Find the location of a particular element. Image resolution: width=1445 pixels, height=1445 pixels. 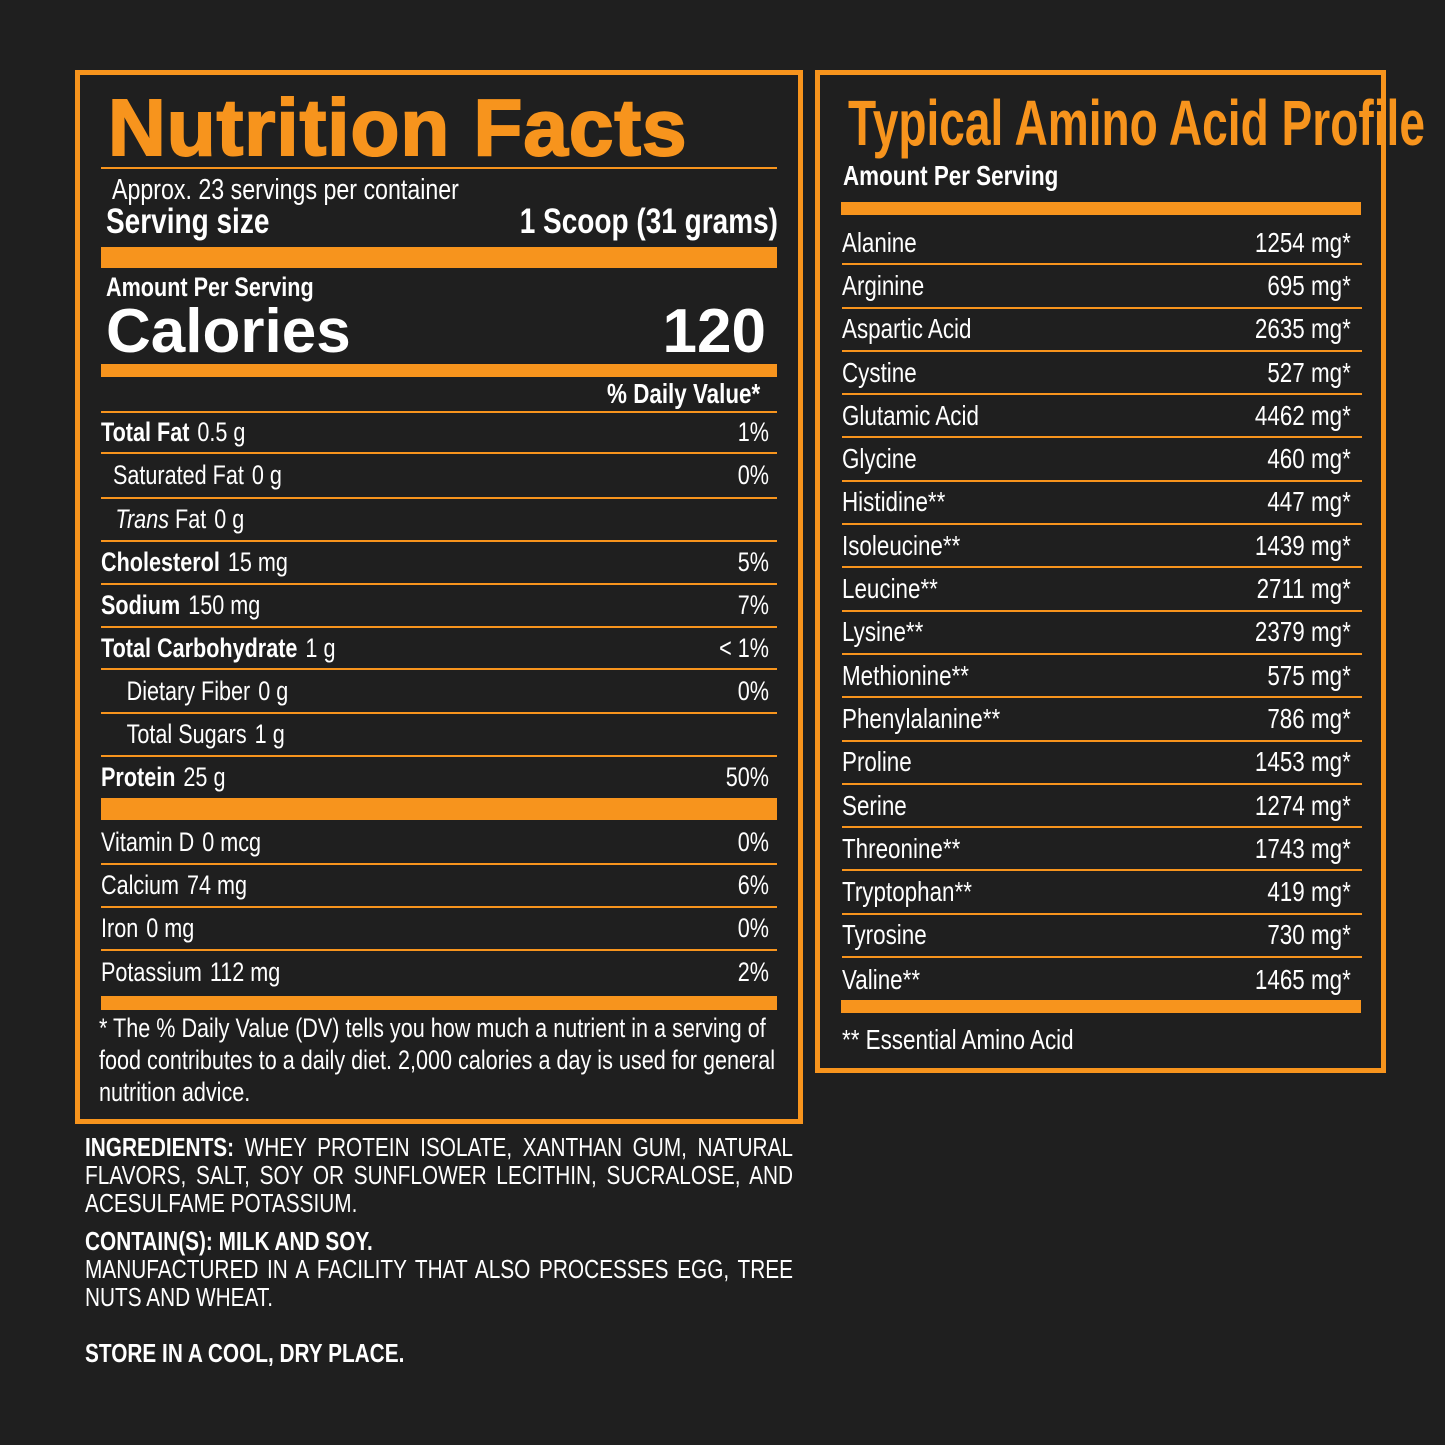

nutrition-title: Nutrition Facts is located at coordinates (397, 127).